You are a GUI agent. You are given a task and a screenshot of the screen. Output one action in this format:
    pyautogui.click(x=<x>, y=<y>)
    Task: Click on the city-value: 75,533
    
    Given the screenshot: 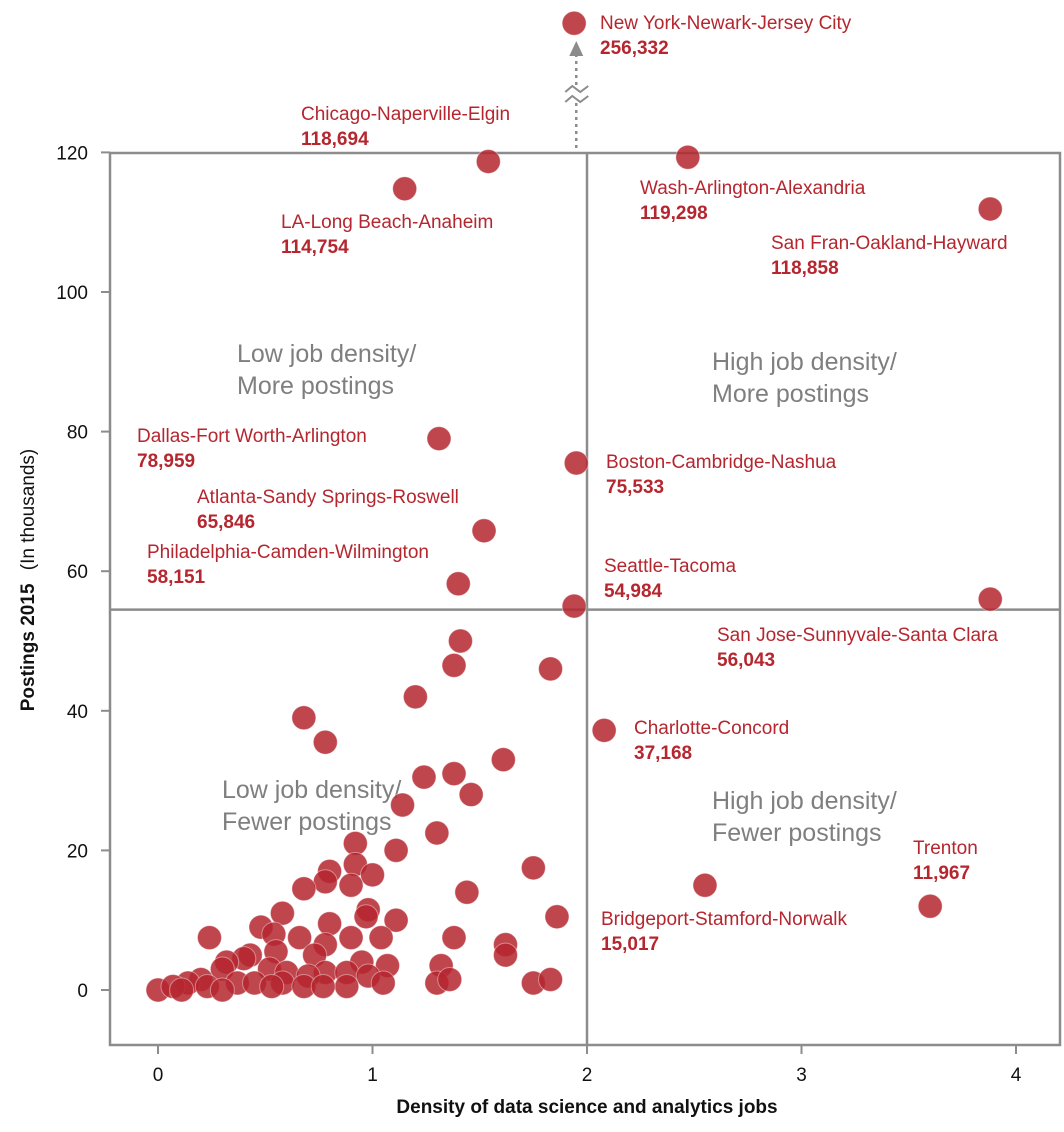 What is the action you would take?
    pyautogui.click(x=635, y=487)
    